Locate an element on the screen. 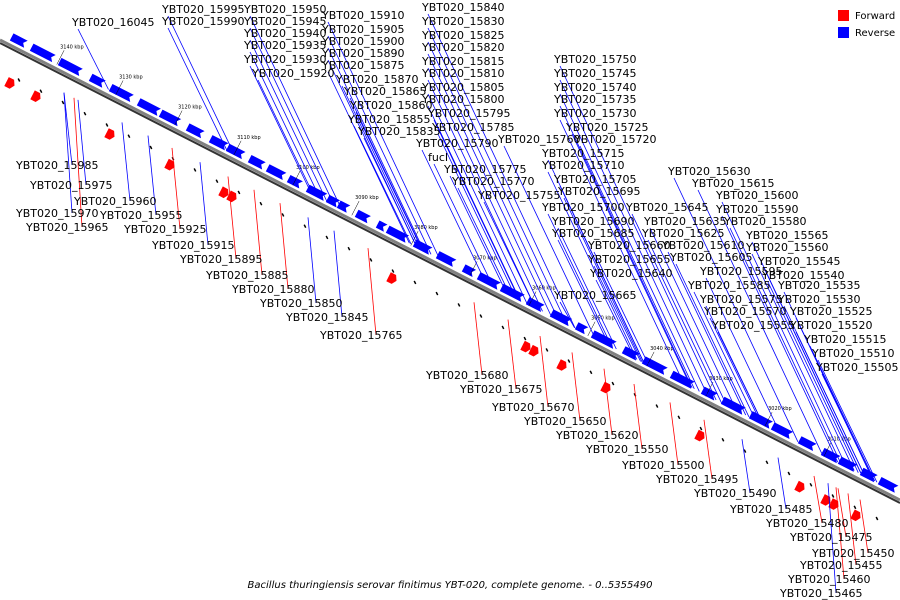 The height and width of the screenshot is (600, 900). gene-label: YBT020_15915 is located at coordinates (192, 245).